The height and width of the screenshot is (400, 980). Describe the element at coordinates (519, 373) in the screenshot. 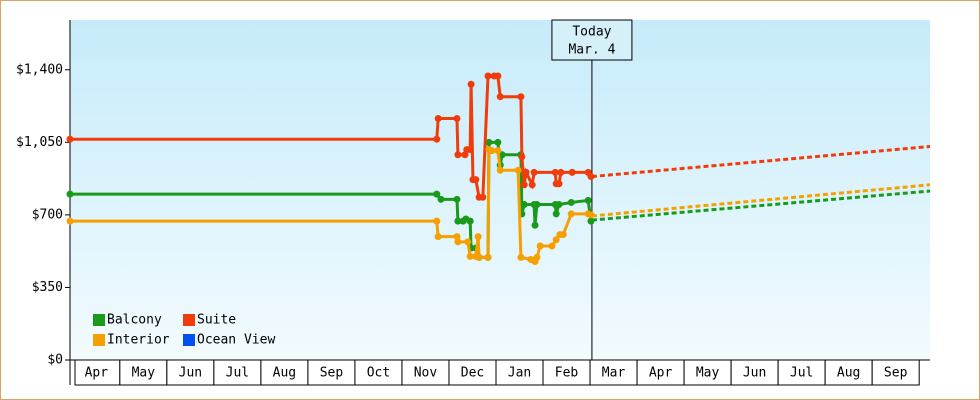

I see `x-tick-label: Jan` at that location.